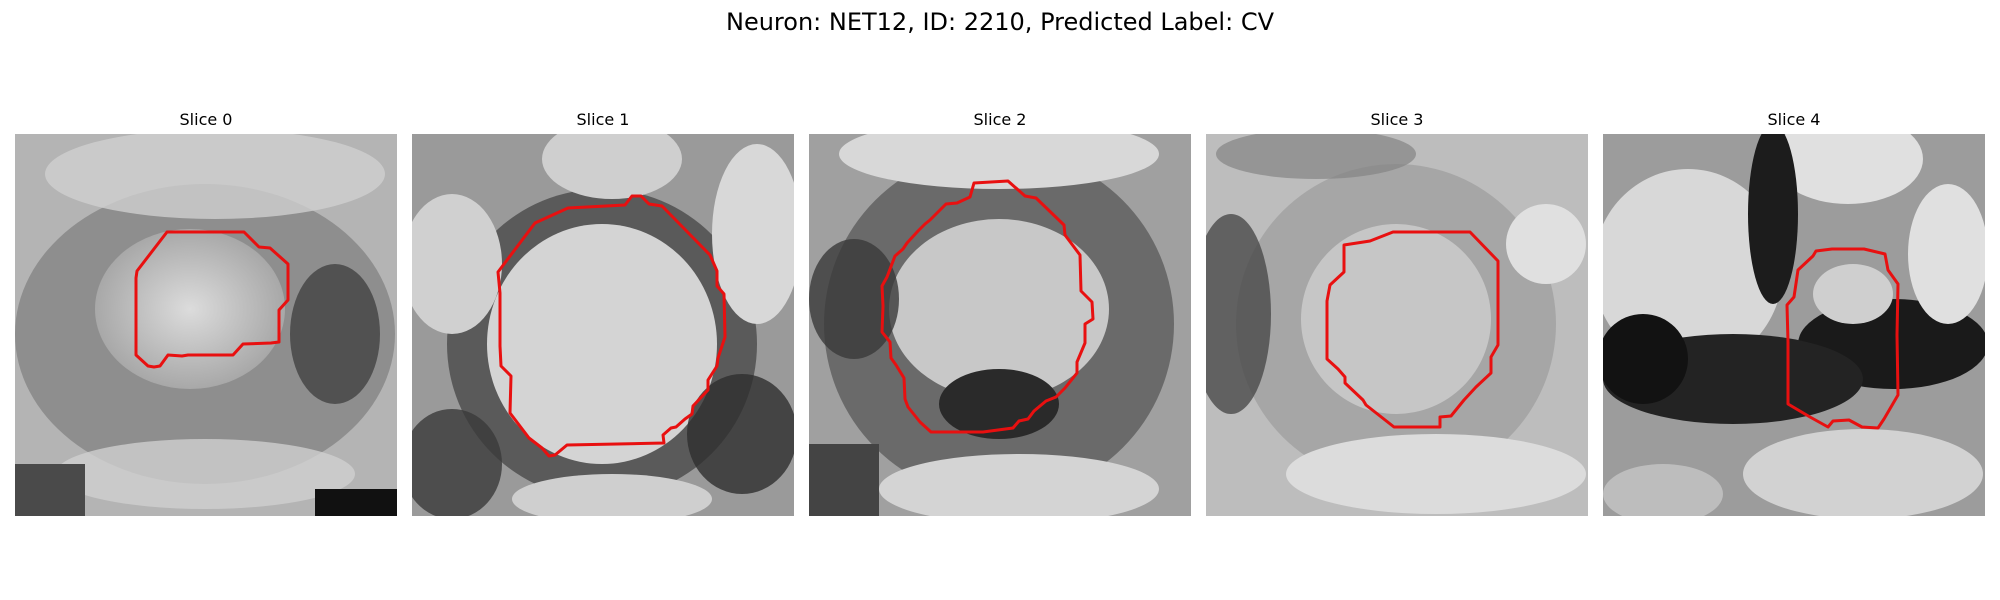 This screenshot has height=600, width=2000. I want to click on slice-panel-3: Slice 3, so click(1397, 312).